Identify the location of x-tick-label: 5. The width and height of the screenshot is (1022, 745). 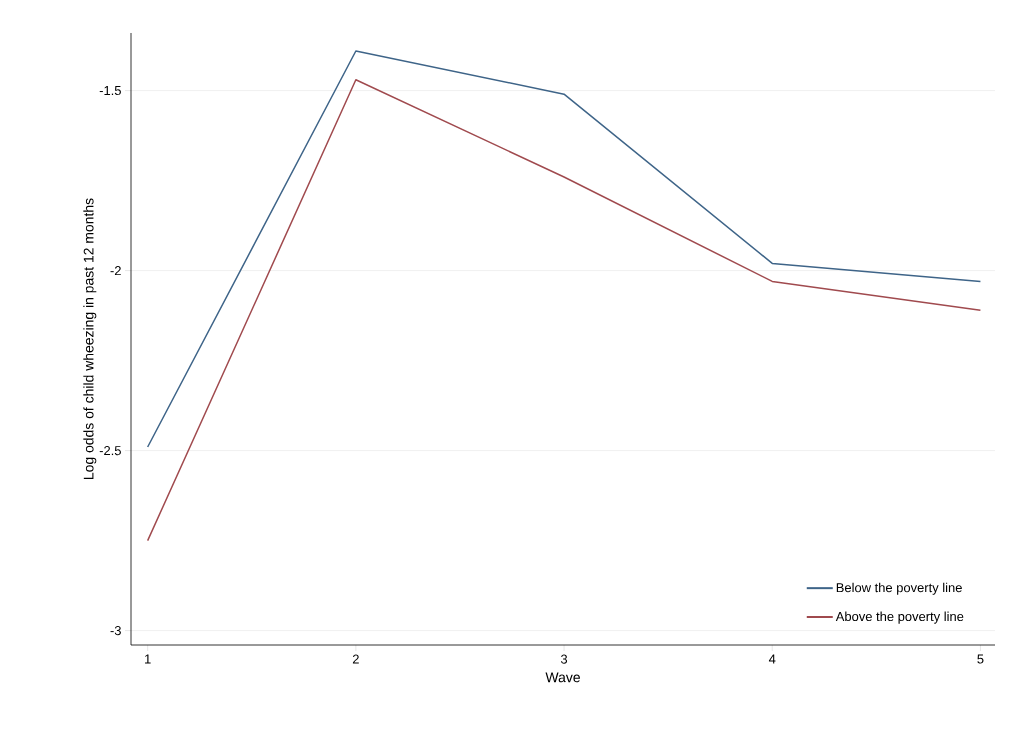
(980, 659).